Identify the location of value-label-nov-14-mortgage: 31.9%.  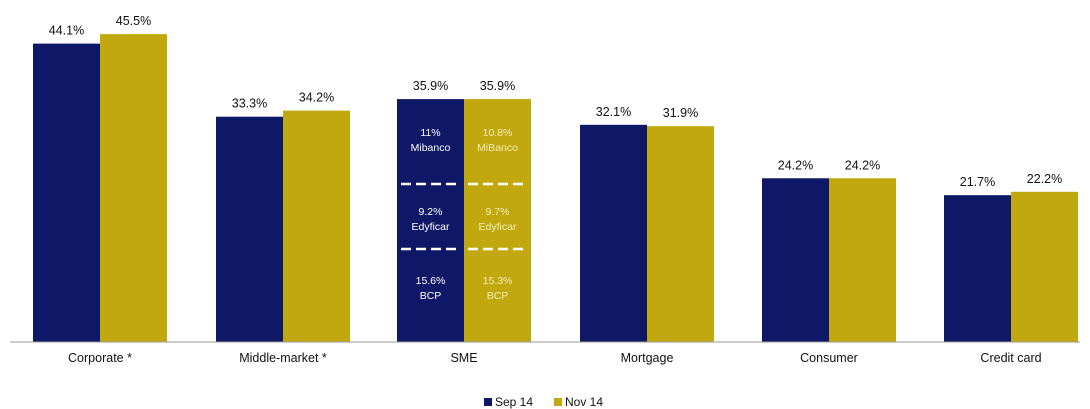
(680, 113).